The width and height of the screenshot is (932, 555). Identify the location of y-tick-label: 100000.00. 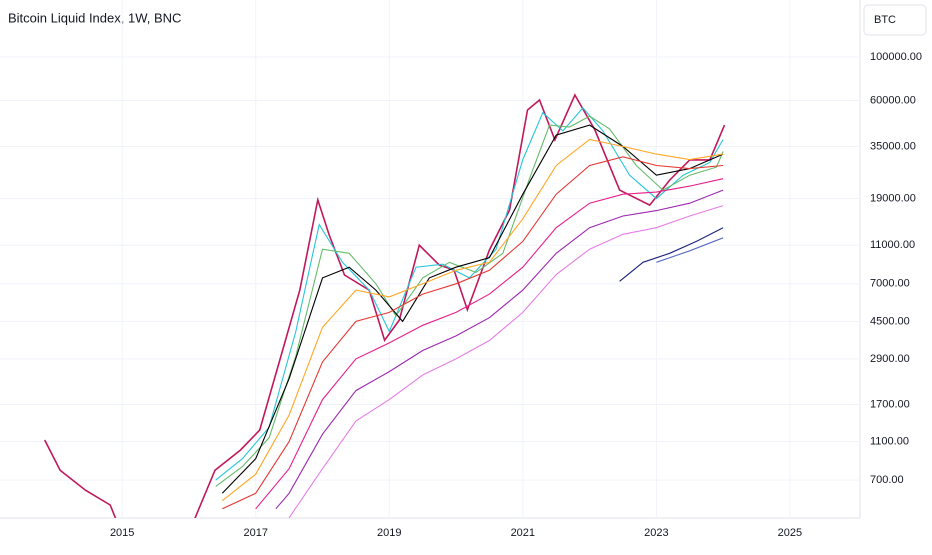
(896, 57).